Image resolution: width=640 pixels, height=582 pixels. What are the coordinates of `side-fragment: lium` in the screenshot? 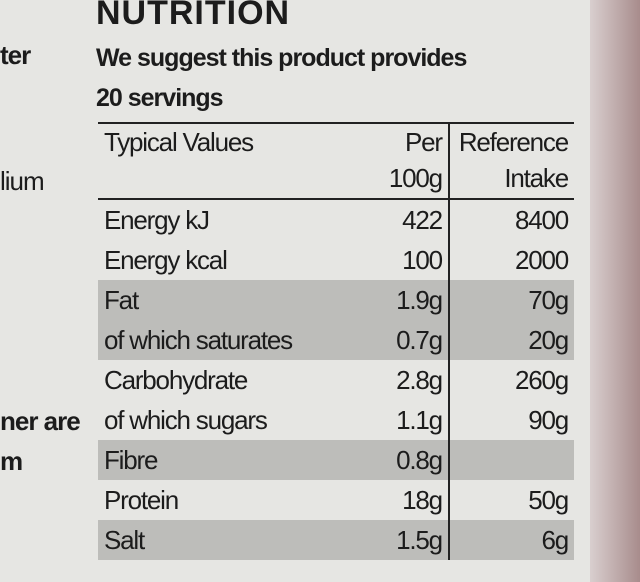 It's located at (22, 181).